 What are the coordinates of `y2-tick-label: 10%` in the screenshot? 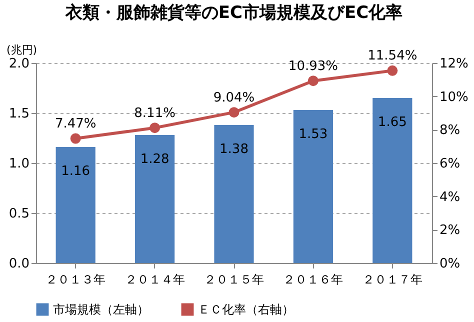 It's located at (454, 97).